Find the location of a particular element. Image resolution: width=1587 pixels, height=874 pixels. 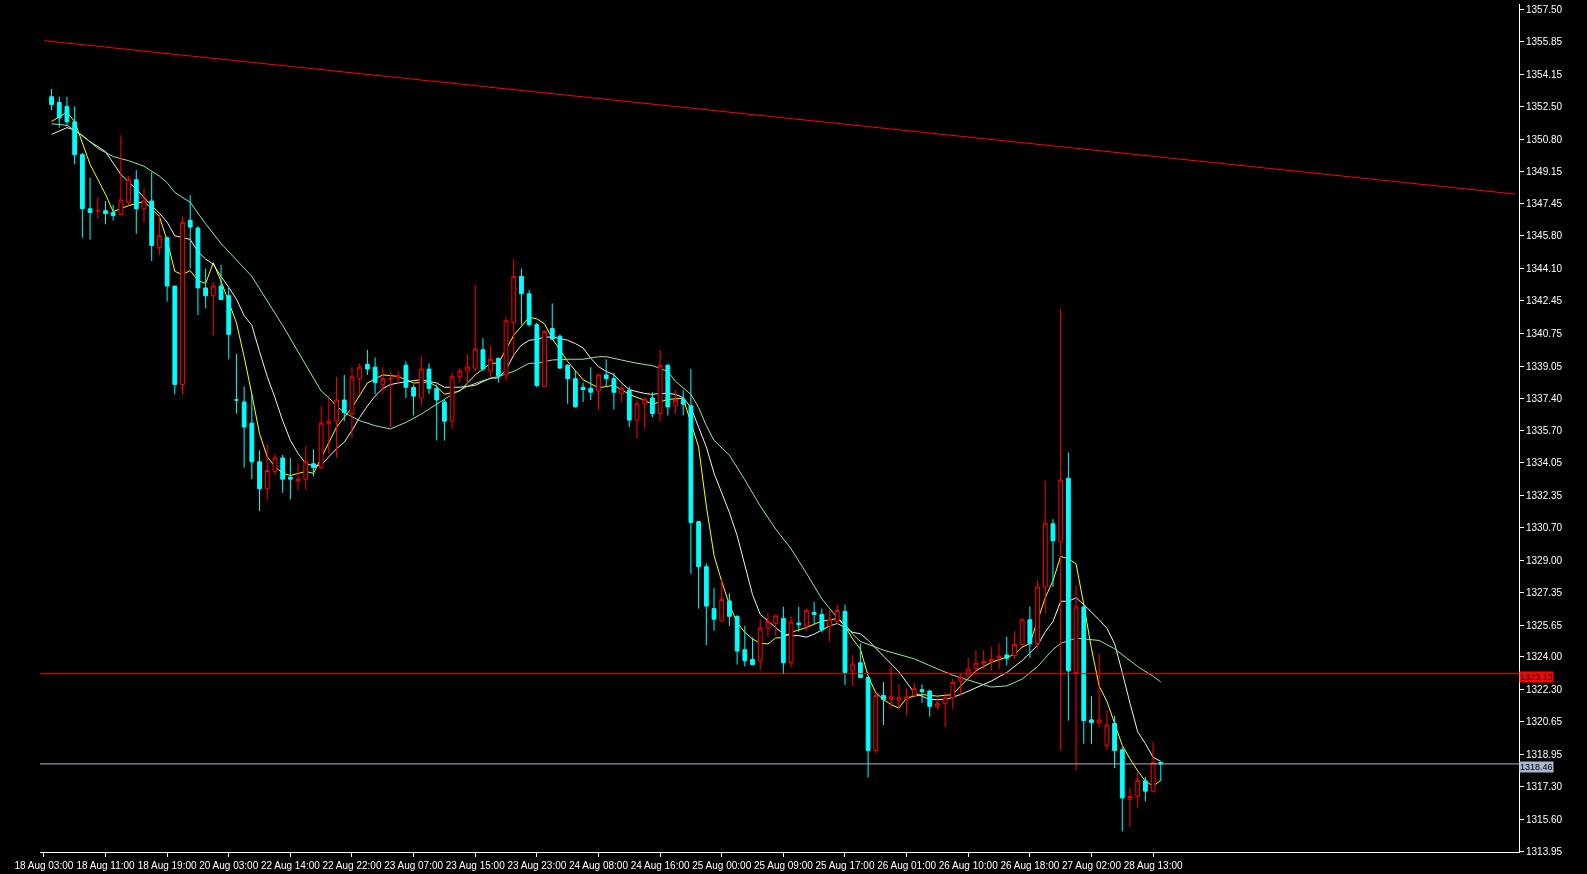

x-tick-label: 22 Aug 14:00 is located at coordinates (290, 865).